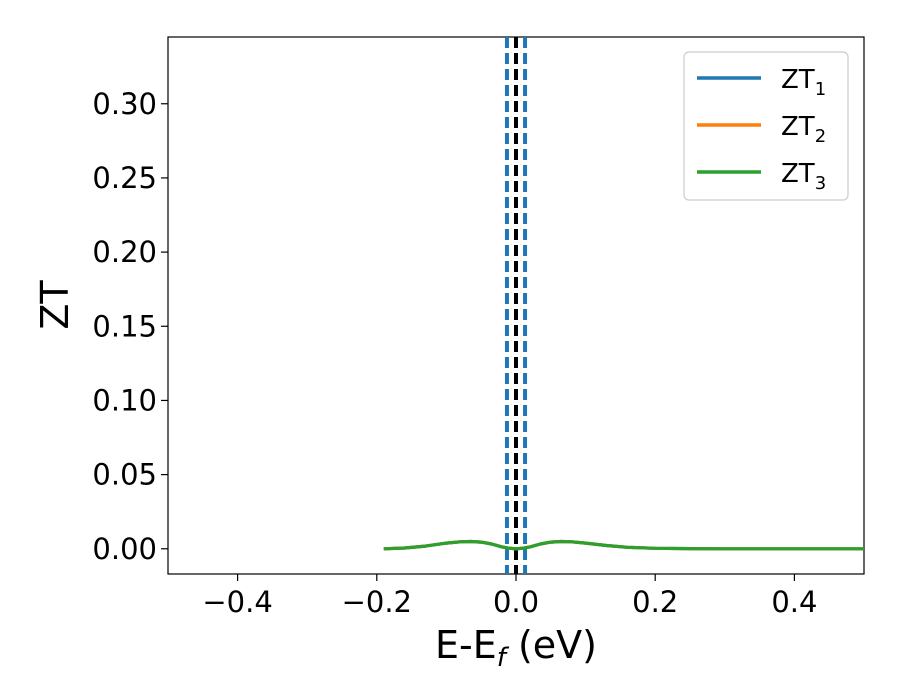  I want to click on x-tick-label: 0.4, so click(794, 602).